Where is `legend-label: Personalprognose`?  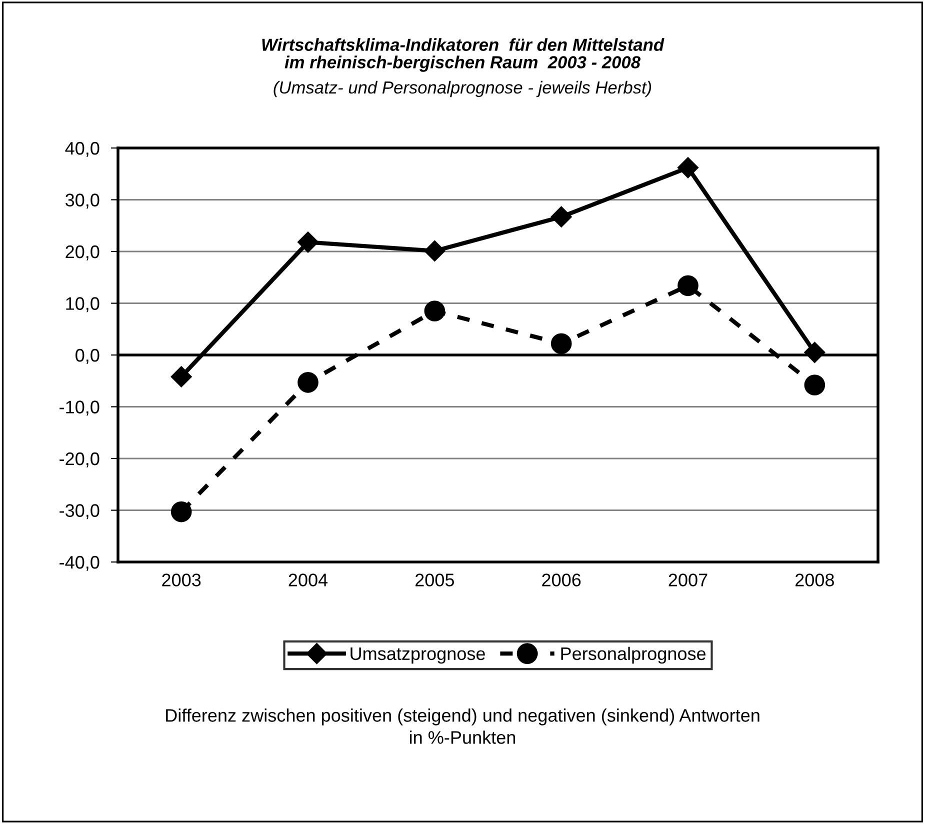 legend-label: Personalprognose is located at coordinates (633, 655).